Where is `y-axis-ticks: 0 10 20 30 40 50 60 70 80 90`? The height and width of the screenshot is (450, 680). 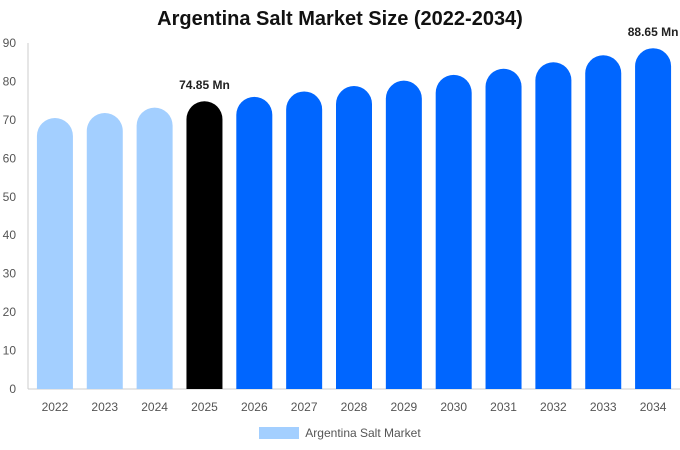 y-axis-ticks: 0 10 20 30 40 50 60 70 80 90 is located at coordinates (10, 216).